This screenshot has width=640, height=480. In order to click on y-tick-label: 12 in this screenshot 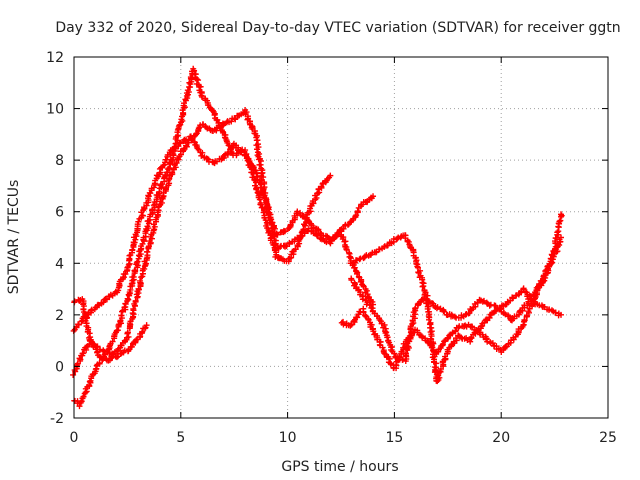, I will do `click(55, 58)`.